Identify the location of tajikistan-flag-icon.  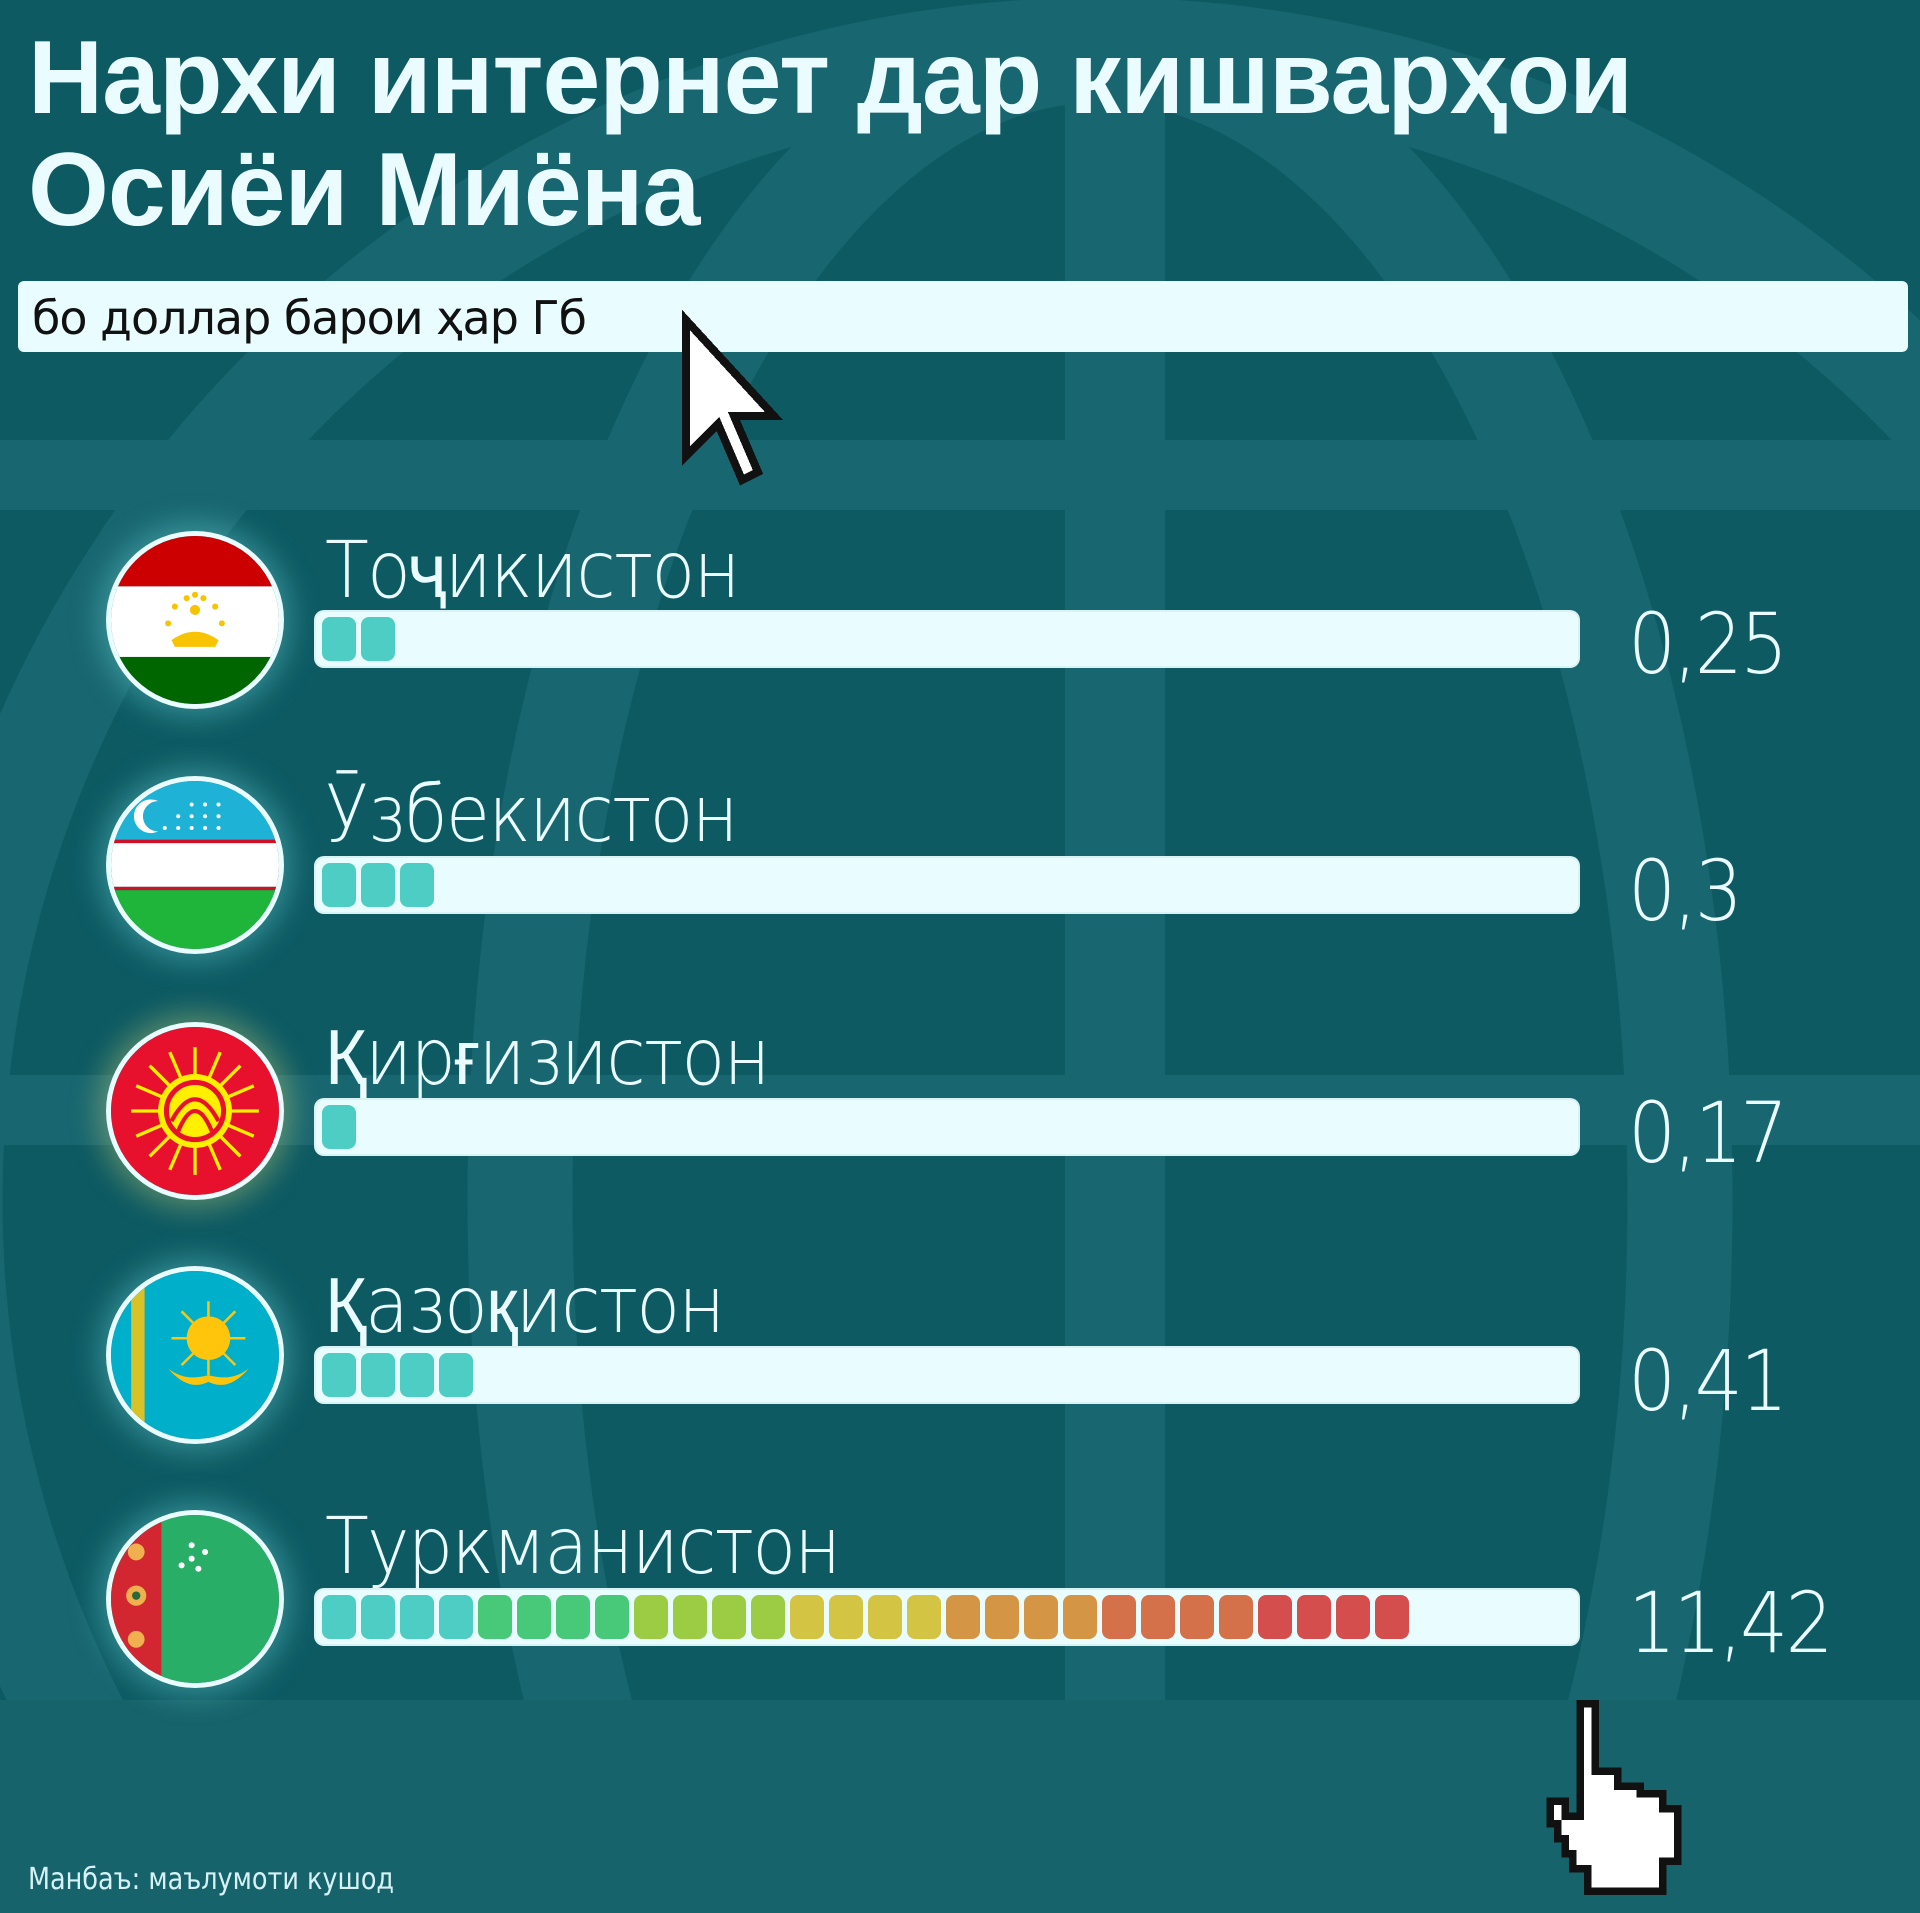
(195, 620).